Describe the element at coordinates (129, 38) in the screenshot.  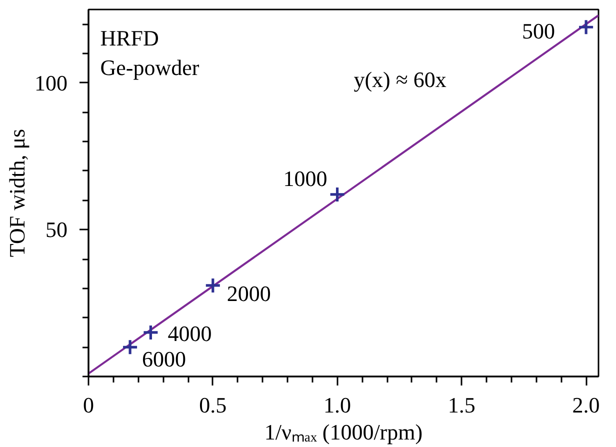
I see `annotation: HRFD` at that location.